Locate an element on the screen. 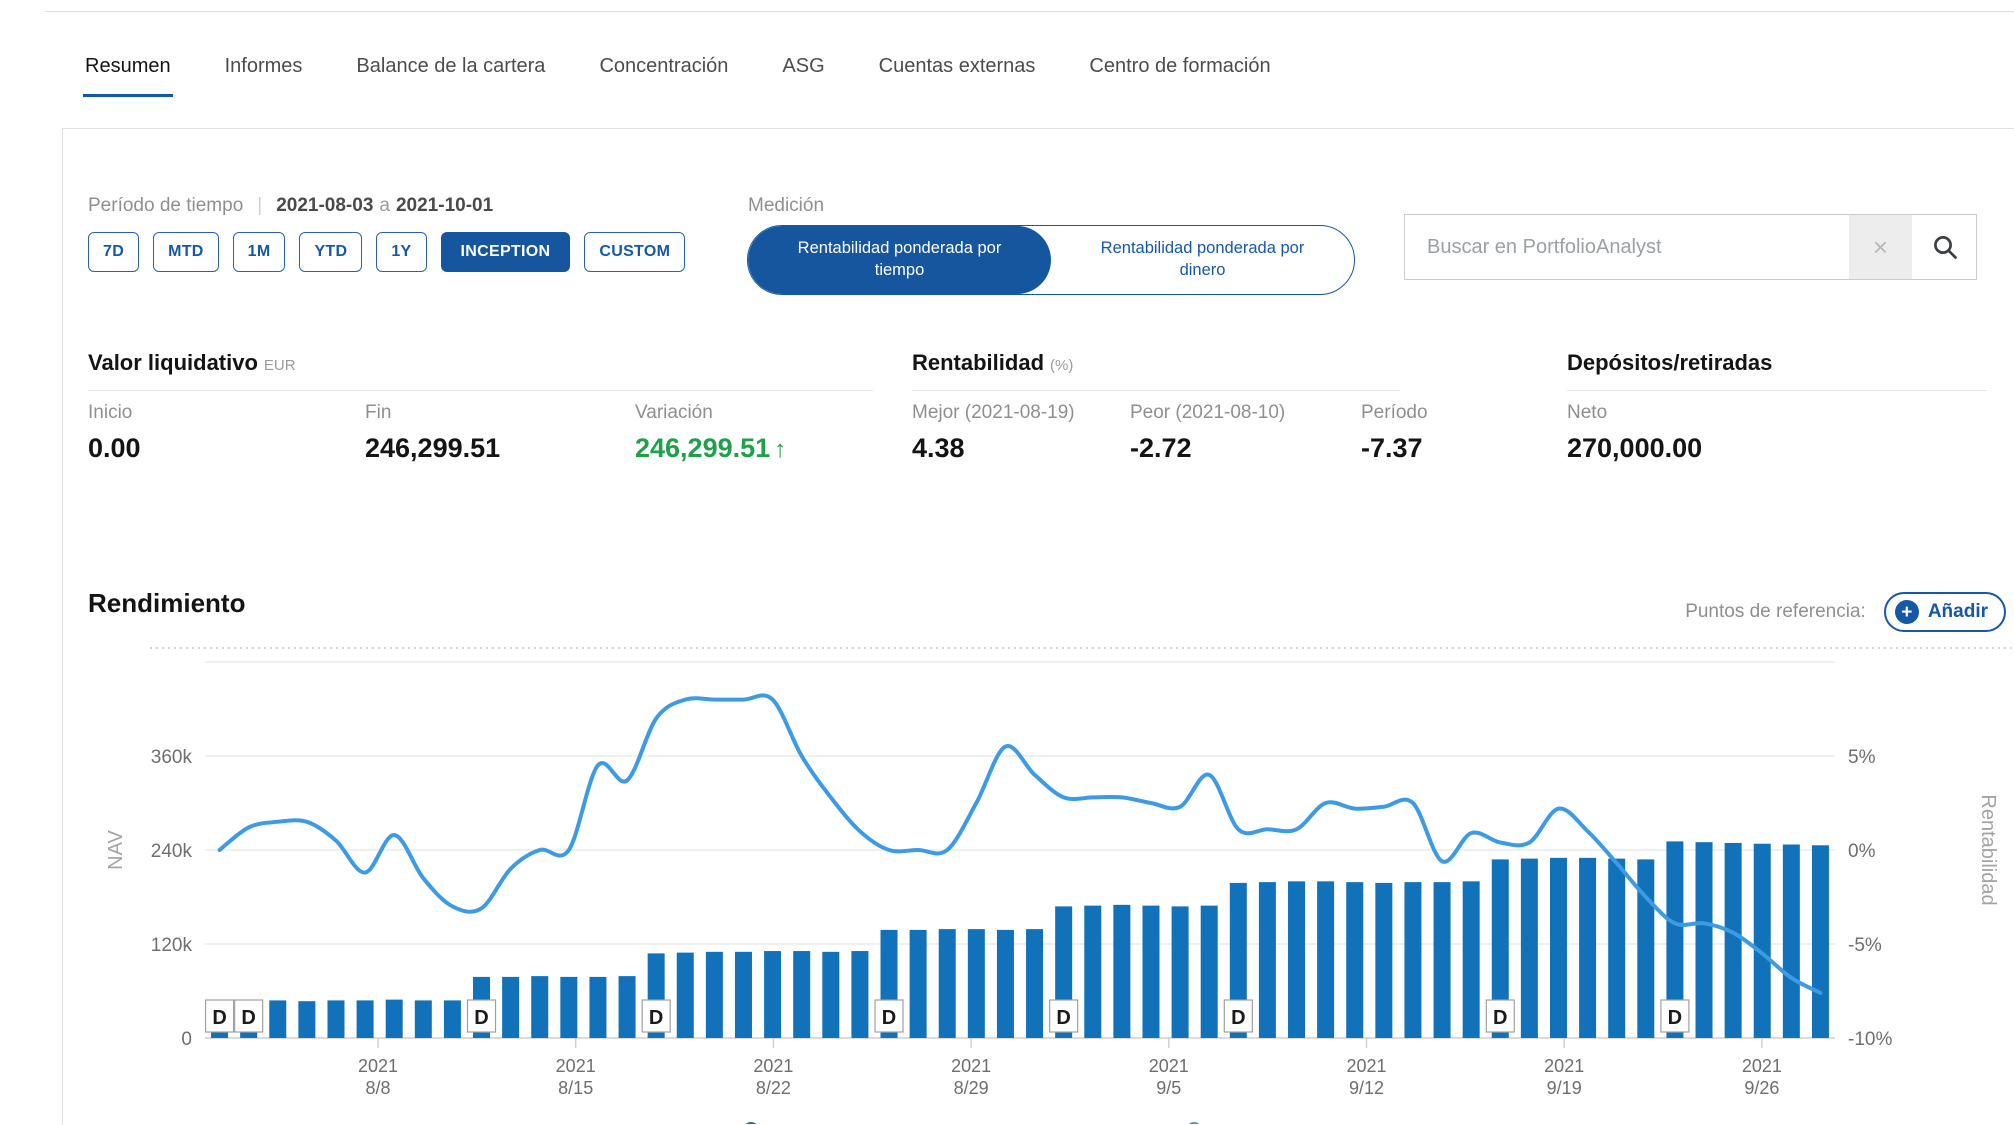 The width and height of the screenshot is (2014, 1125). tab-asg: ASG is located at coordinates (803, 66).